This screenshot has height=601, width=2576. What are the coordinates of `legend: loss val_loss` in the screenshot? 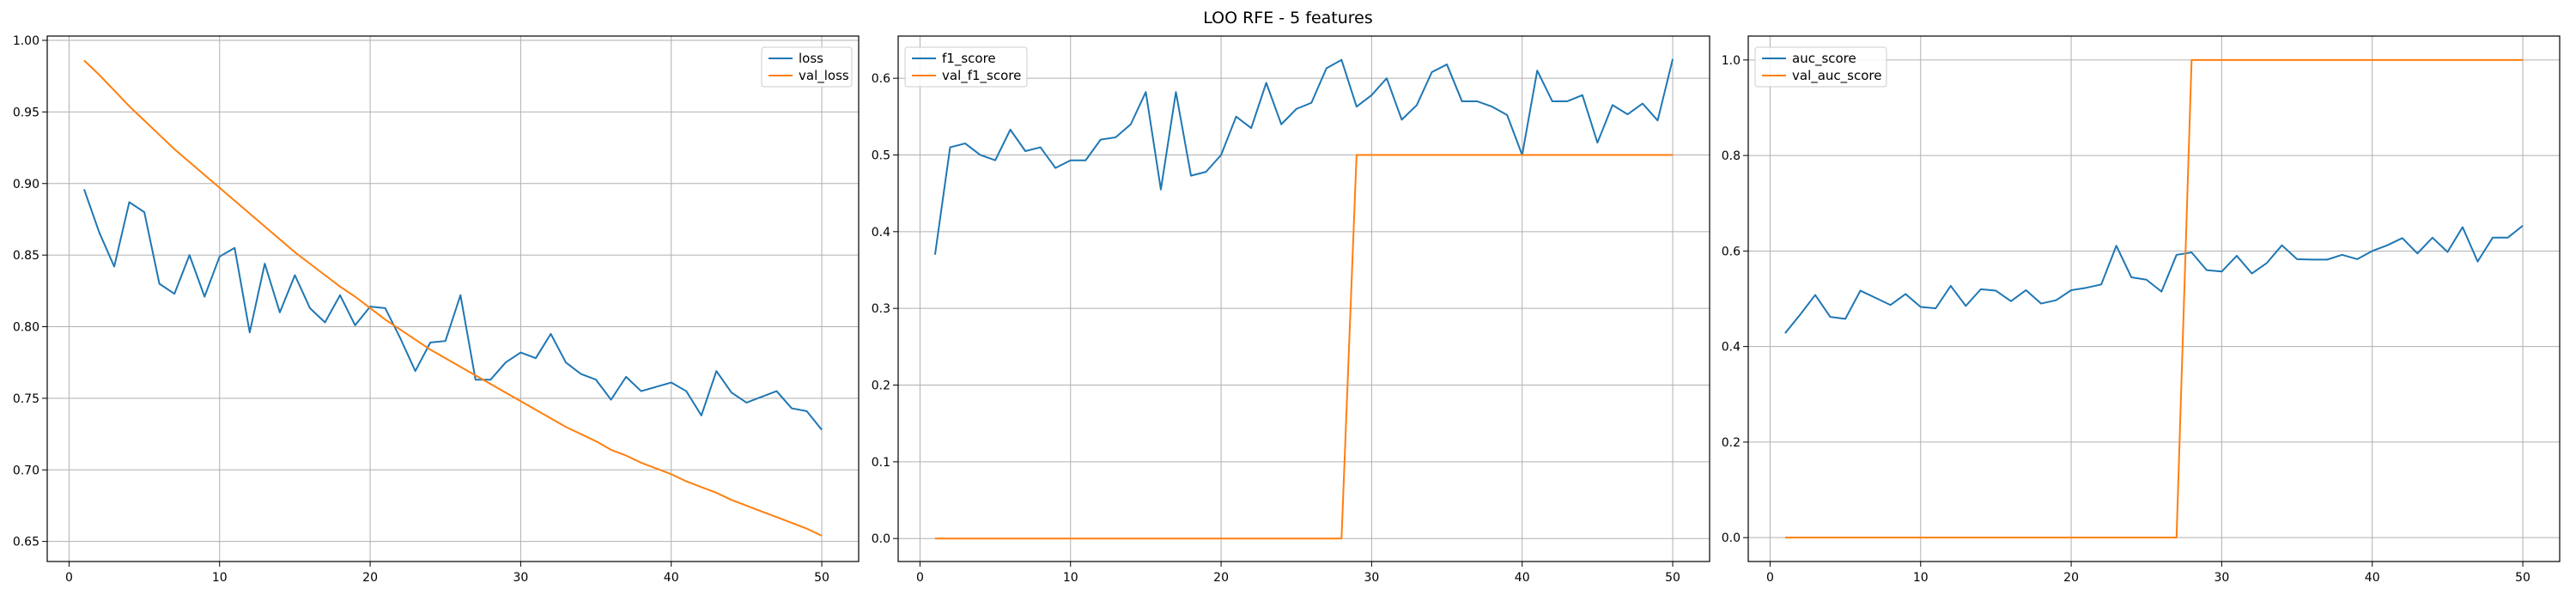 It's located at (807, 67).